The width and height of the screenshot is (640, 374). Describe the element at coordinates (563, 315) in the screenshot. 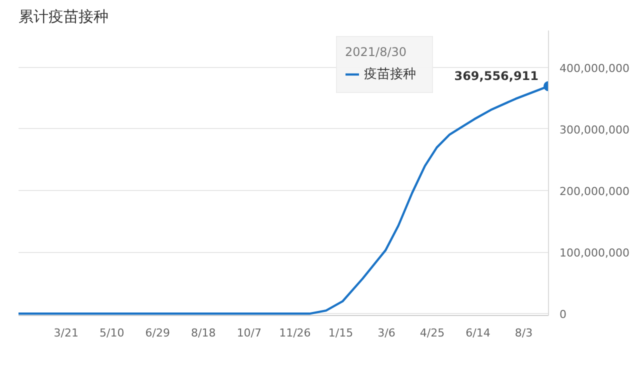

I see `y-tick-label: 0` at that location.